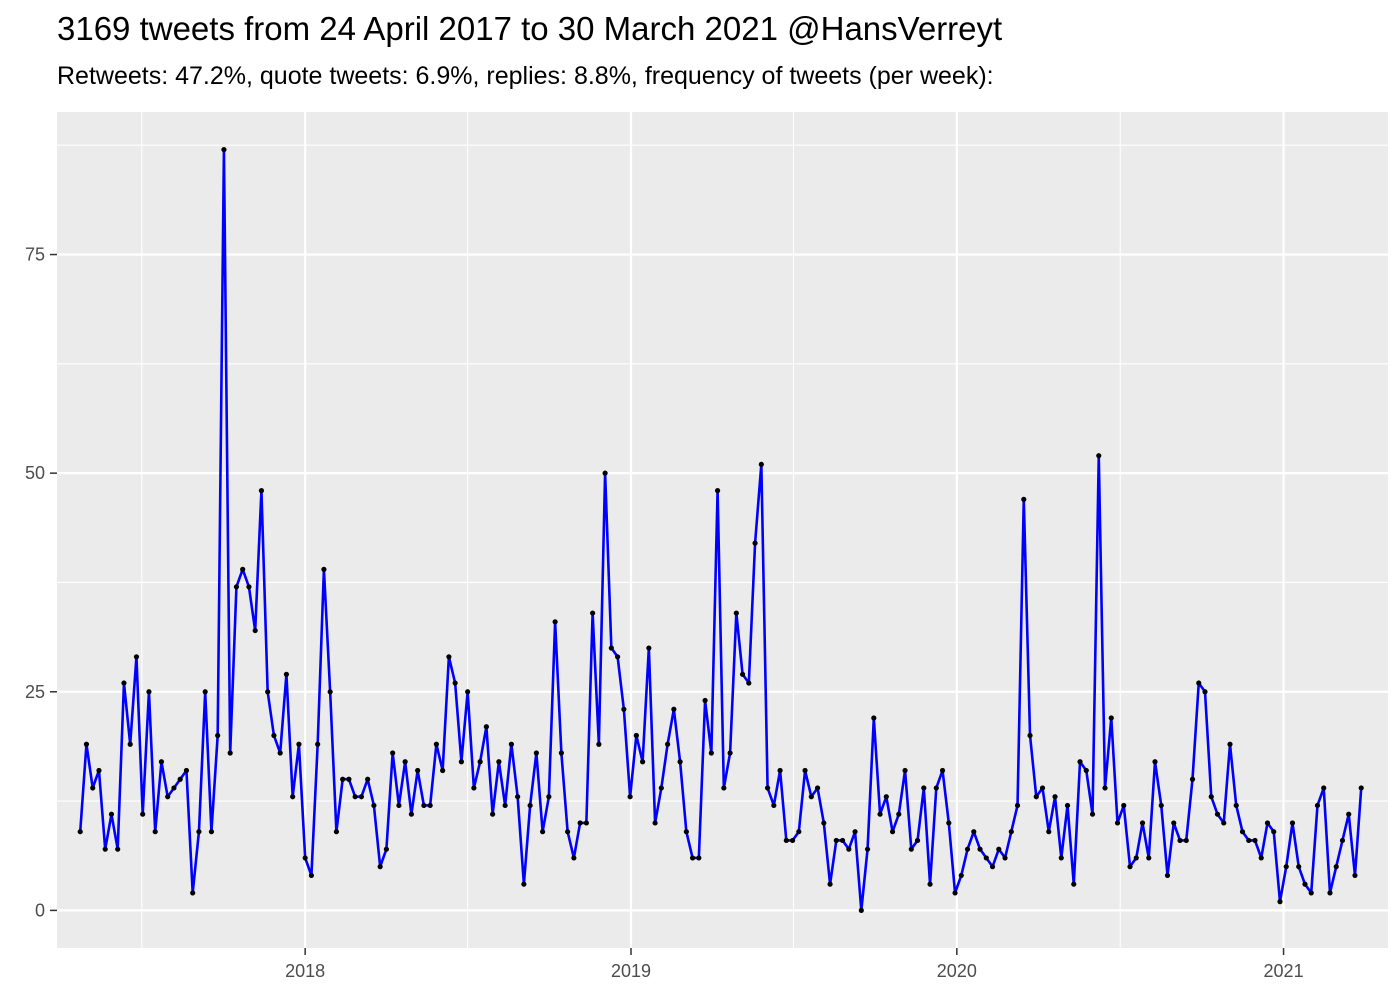 The width and height of the screenshot is (1400, 1000). I want to click on y-tick-label: 50, so click(35, 473).